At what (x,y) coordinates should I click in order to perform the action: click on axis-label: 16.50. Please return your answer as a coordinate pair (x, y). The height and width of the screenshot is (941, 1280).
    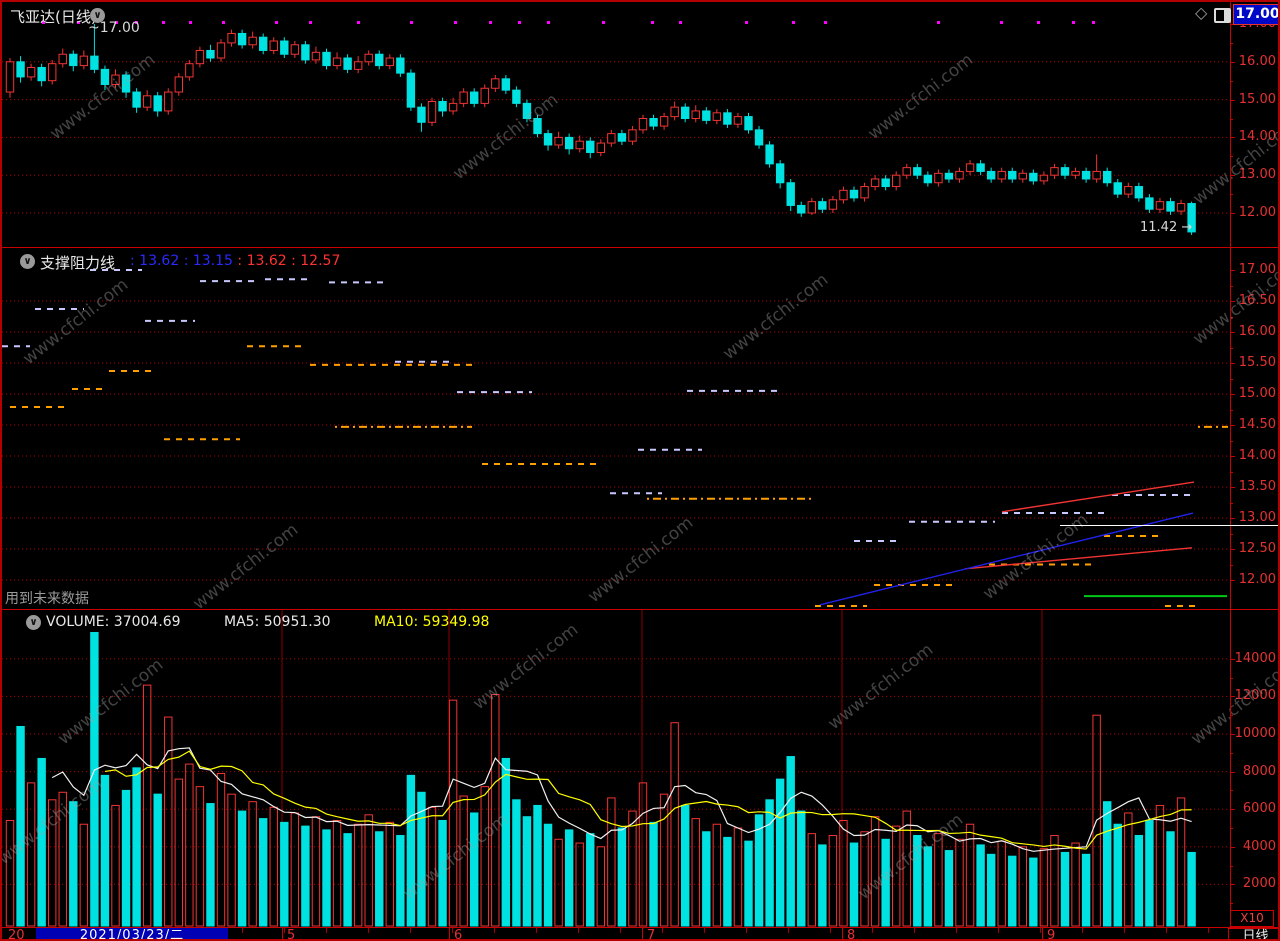
    Looking at the image, I should click on (1257, 300).